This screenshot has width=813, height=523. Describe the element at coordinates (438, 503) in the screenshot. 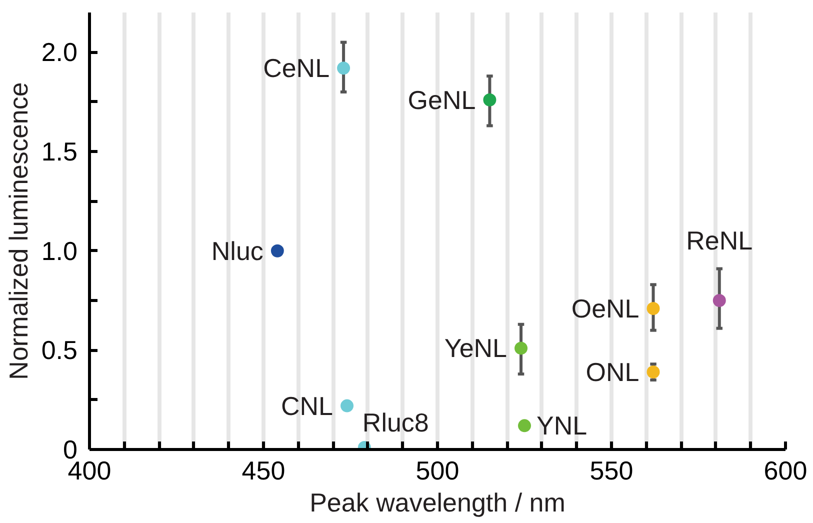

I see `x-axis-title: Peak wavelength / nm` at that location.